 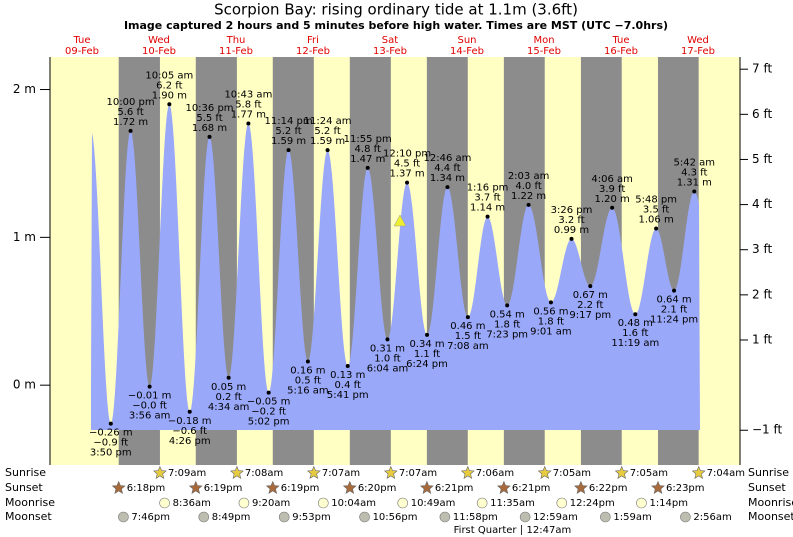 I want to click on tide-label: 0.46 m, so click(x=467, y=326).